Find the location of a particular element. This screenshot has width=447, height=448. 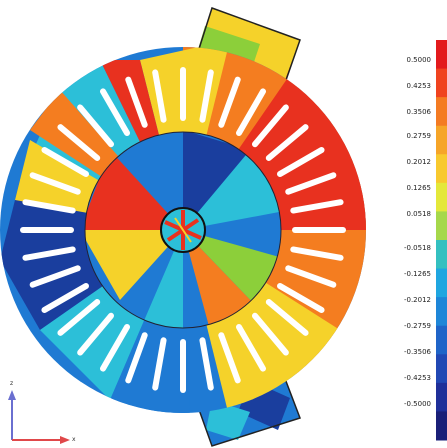

rotor-shaft is located at coordinates (183, 230).